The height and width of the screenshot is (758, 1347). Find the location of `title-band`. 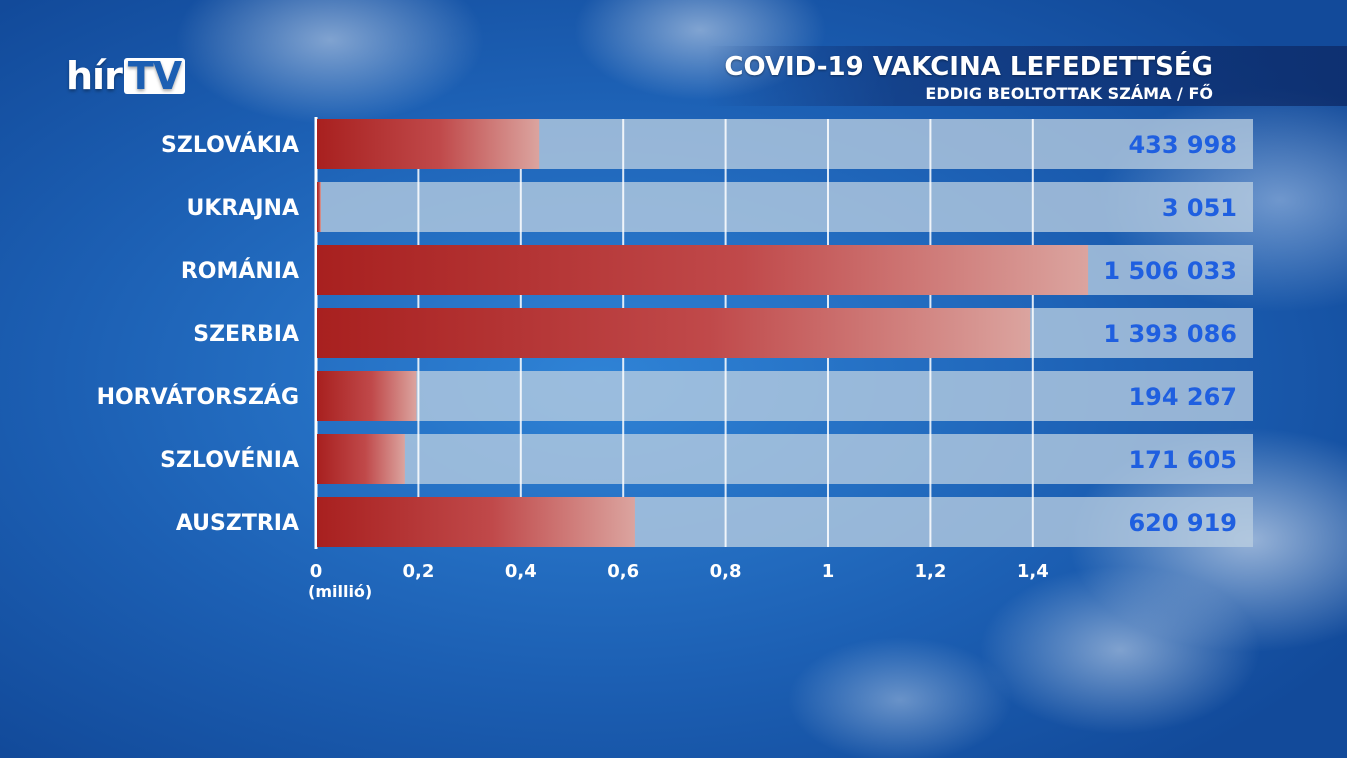

title-band is located at coordinates (1026, 76).